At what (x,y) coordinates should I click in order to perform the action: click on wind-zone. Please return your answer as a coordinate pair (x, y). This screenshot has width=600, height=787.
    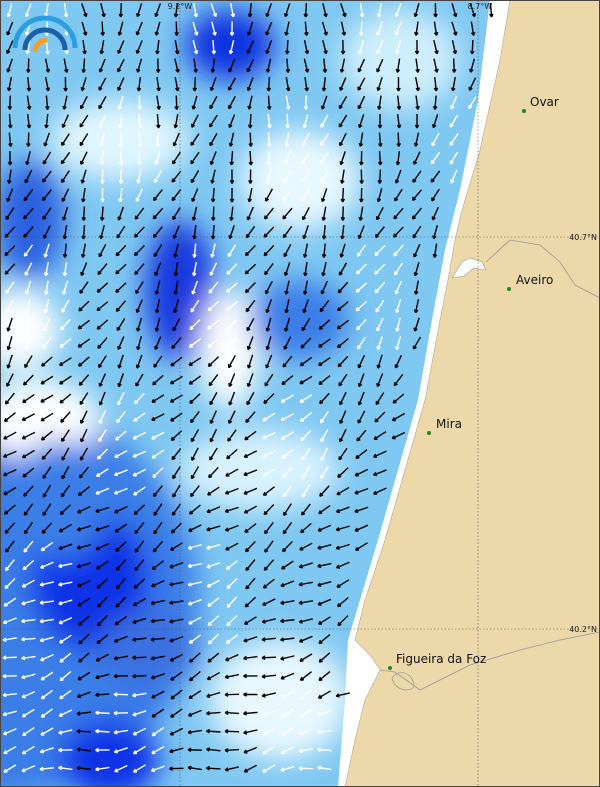
    Looking at the image, I should click on (32, 220).